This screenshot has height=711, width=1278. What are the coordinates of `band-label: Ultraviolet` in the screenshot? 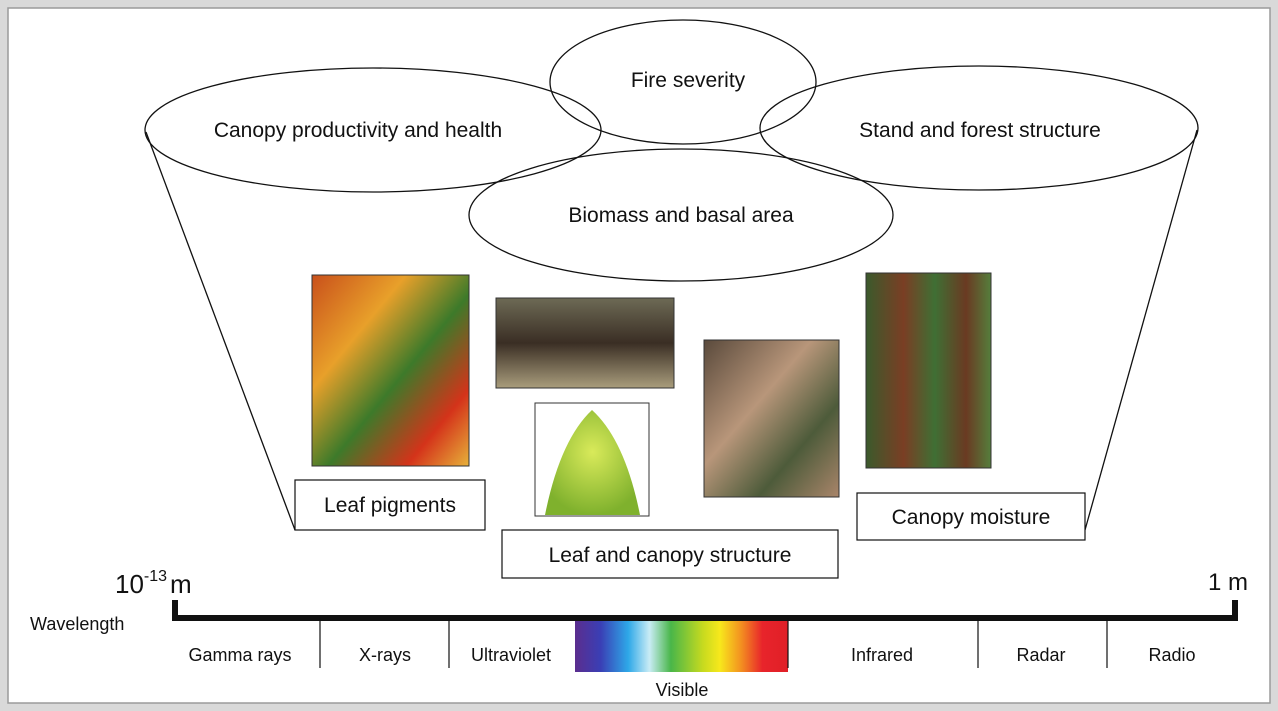 It's located at (511, 655).